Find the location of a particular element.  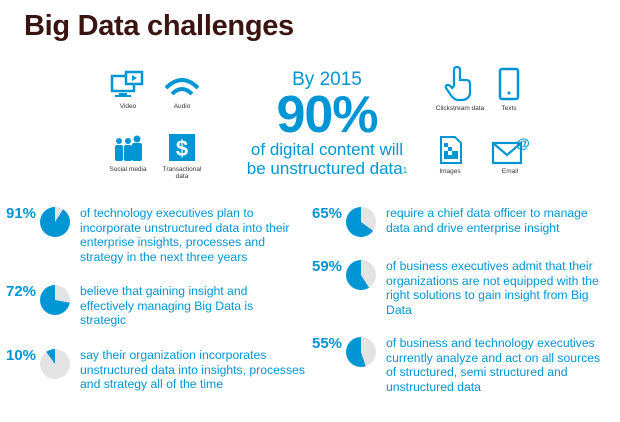

video-item: Video is located at coordinates (128, 90).